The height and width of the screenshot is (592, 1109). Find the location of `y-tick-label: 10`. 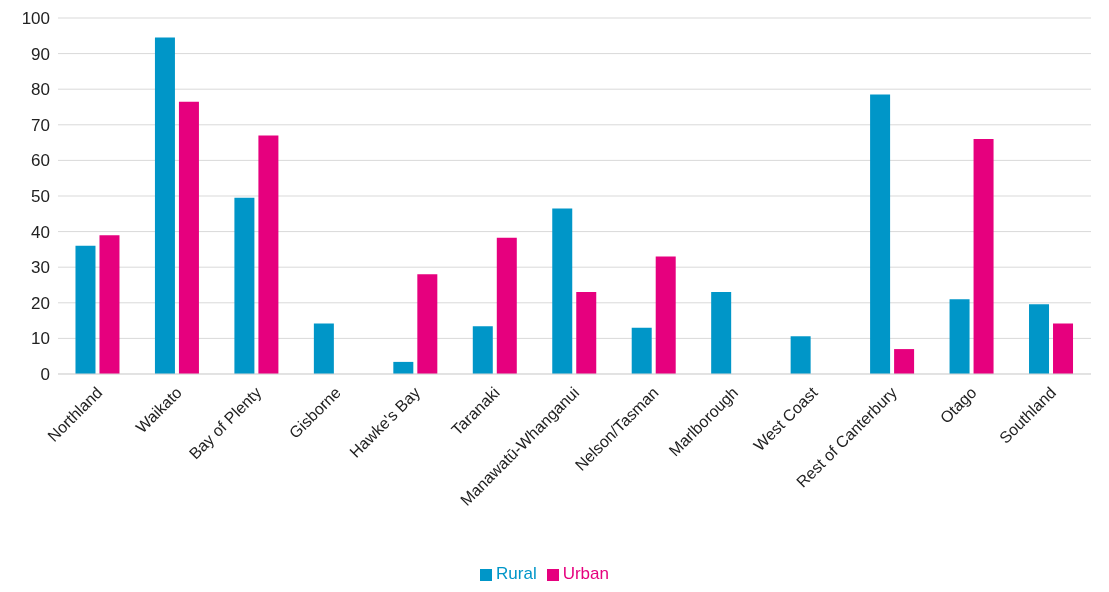

y-tick-label: 10 is located at coordinates (40, 339).